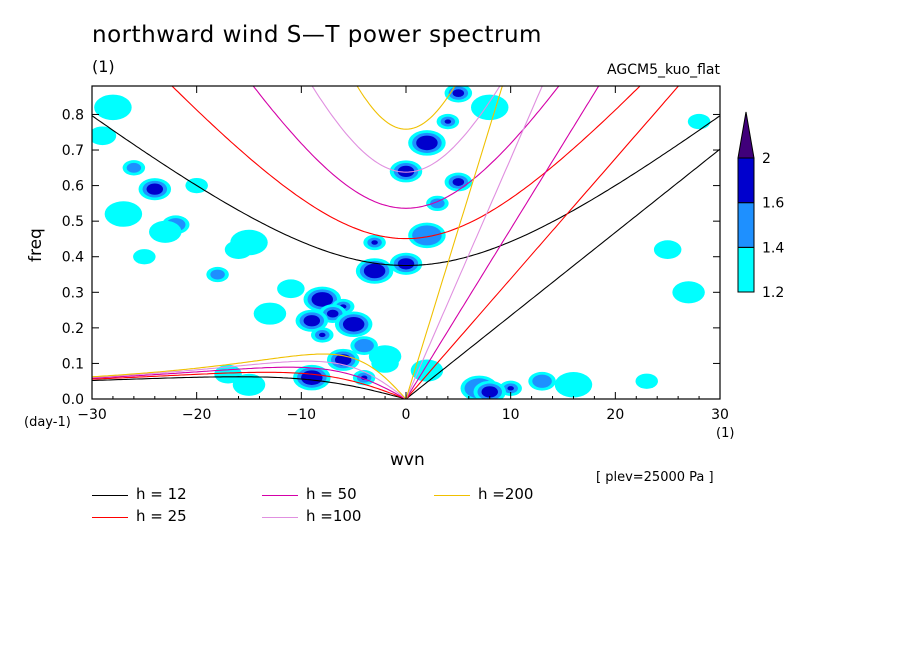  What do you see at coordinates (407, 460) in the screenshot?
I see `x-axis-label: wvn` at bounding box center [407, 460].